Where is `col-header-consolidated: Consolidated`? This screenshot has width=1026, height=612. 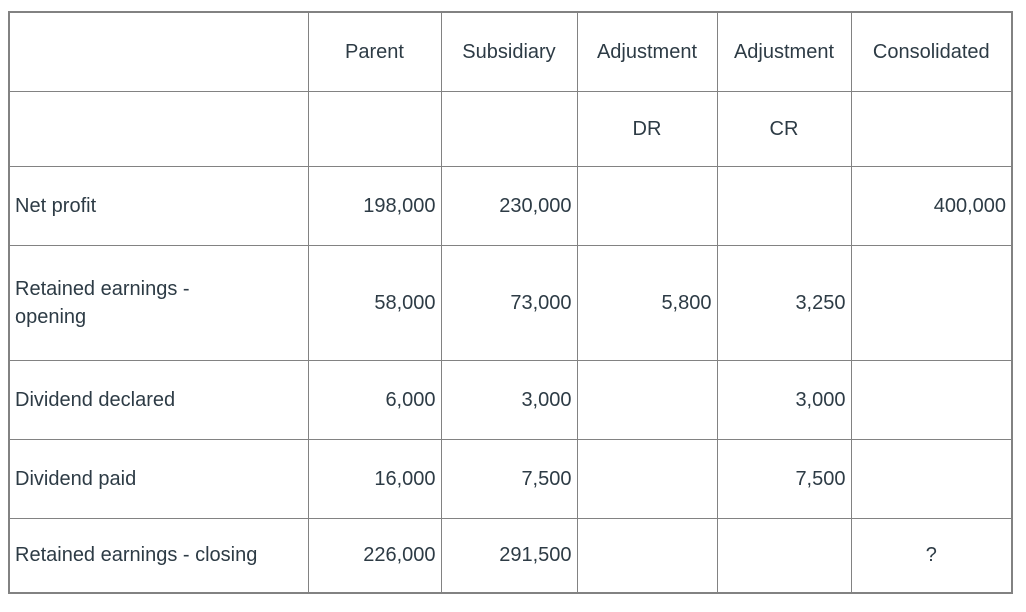 col-header-consolidated: Consolidated is located at coordinates (931, 51).